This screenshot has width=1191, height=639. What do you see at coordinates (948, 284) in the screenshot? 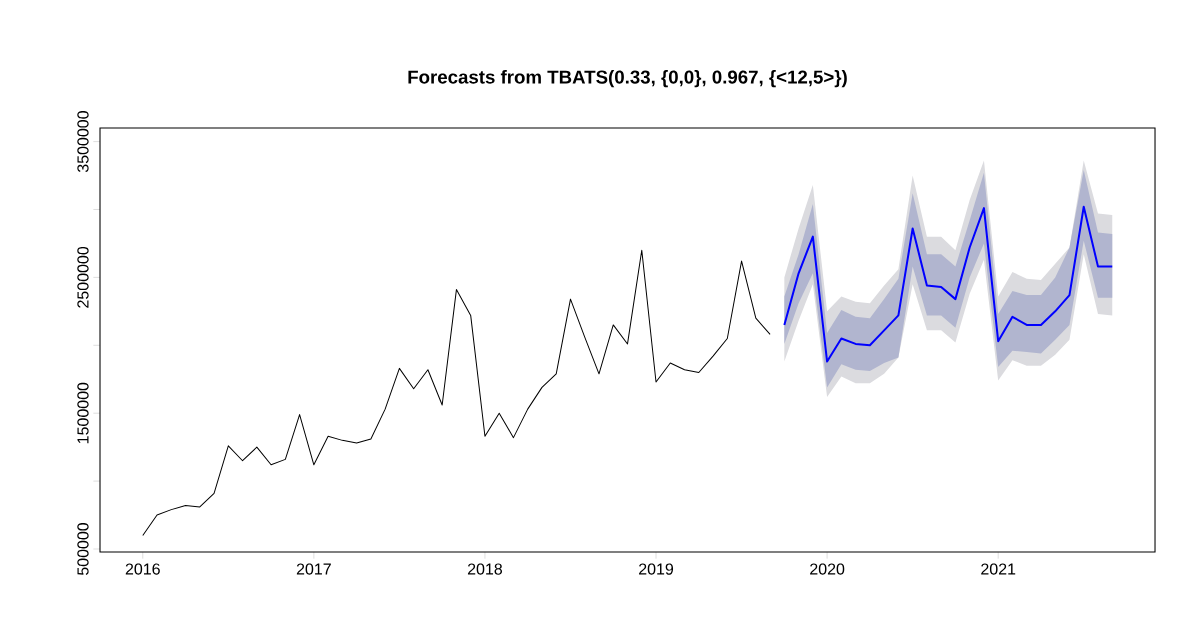
I see `line-series` at bounding box center [948, 284].